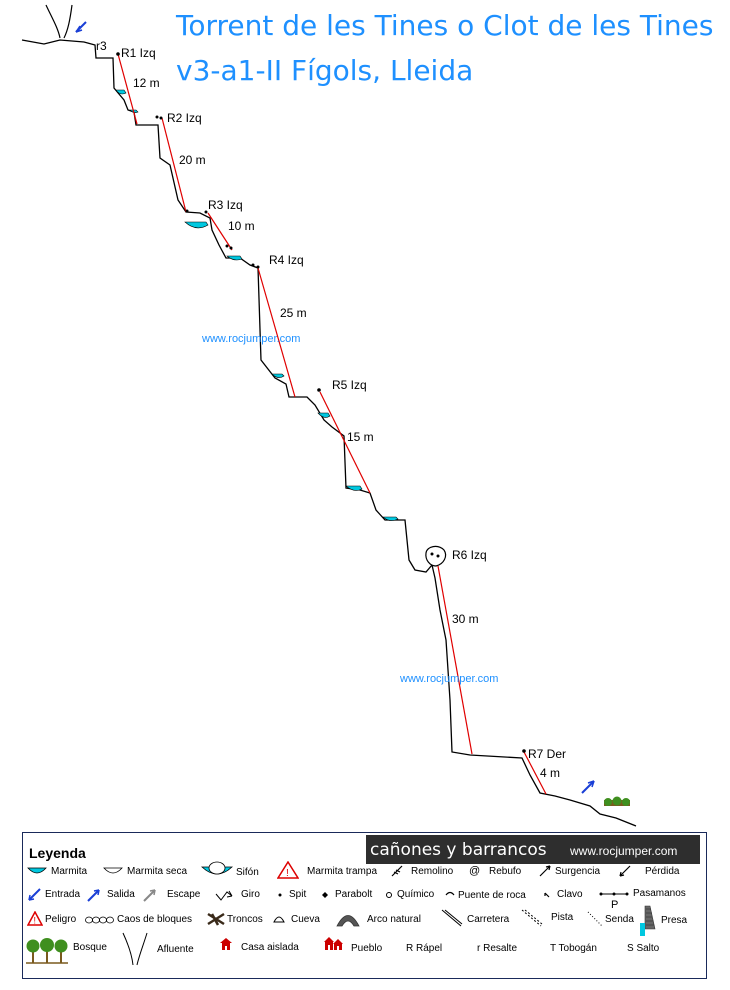  What do you see at coordinates (192, 160) in the screenshot?
I see `rappel-length-r2: 20 m` at bounding box center [192, 160].